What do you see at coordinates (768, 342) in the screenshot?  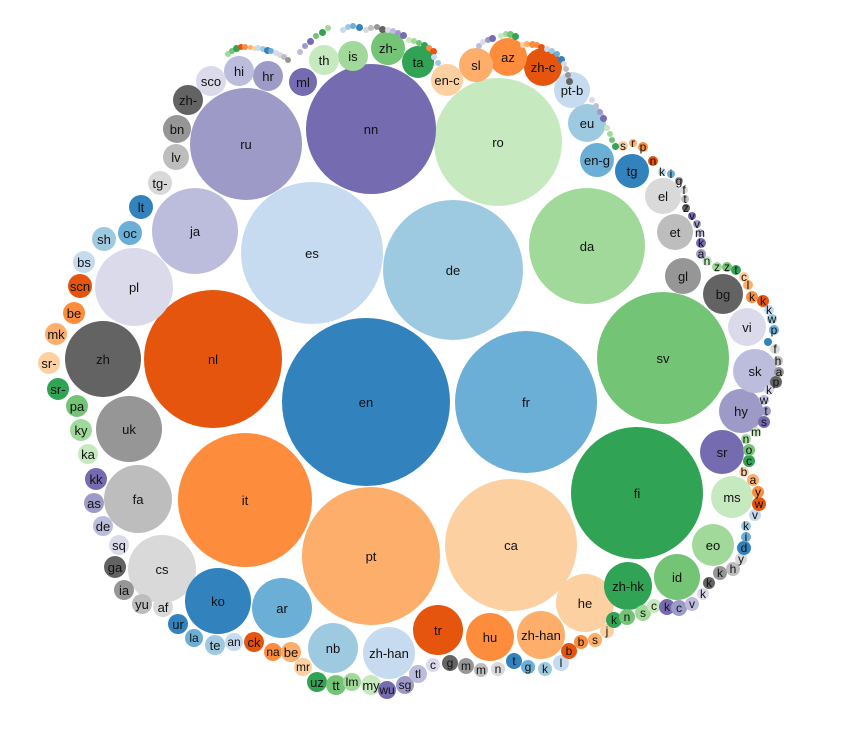 I see `bubble` at bounding box center [768, 342].